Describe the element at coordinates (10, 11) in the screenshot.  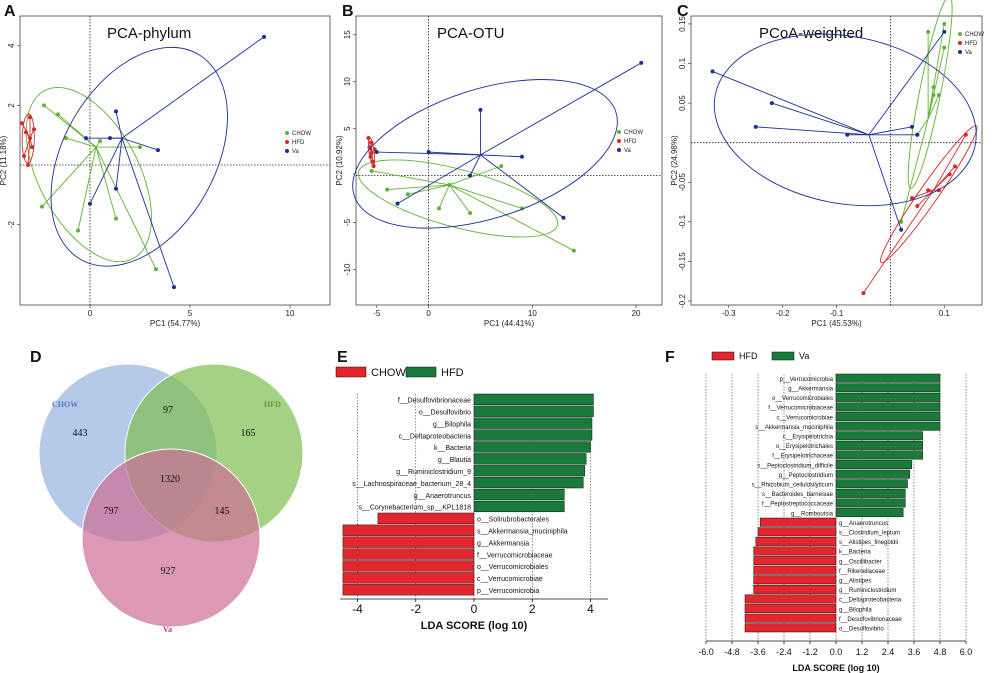
I see `panel-letter-a: A` at that location.